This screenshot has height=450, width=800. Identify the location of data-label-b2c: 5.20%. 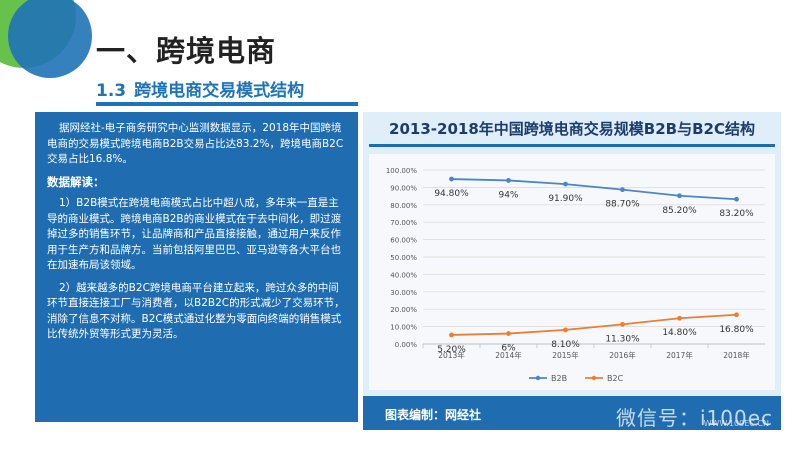
(451, 350).